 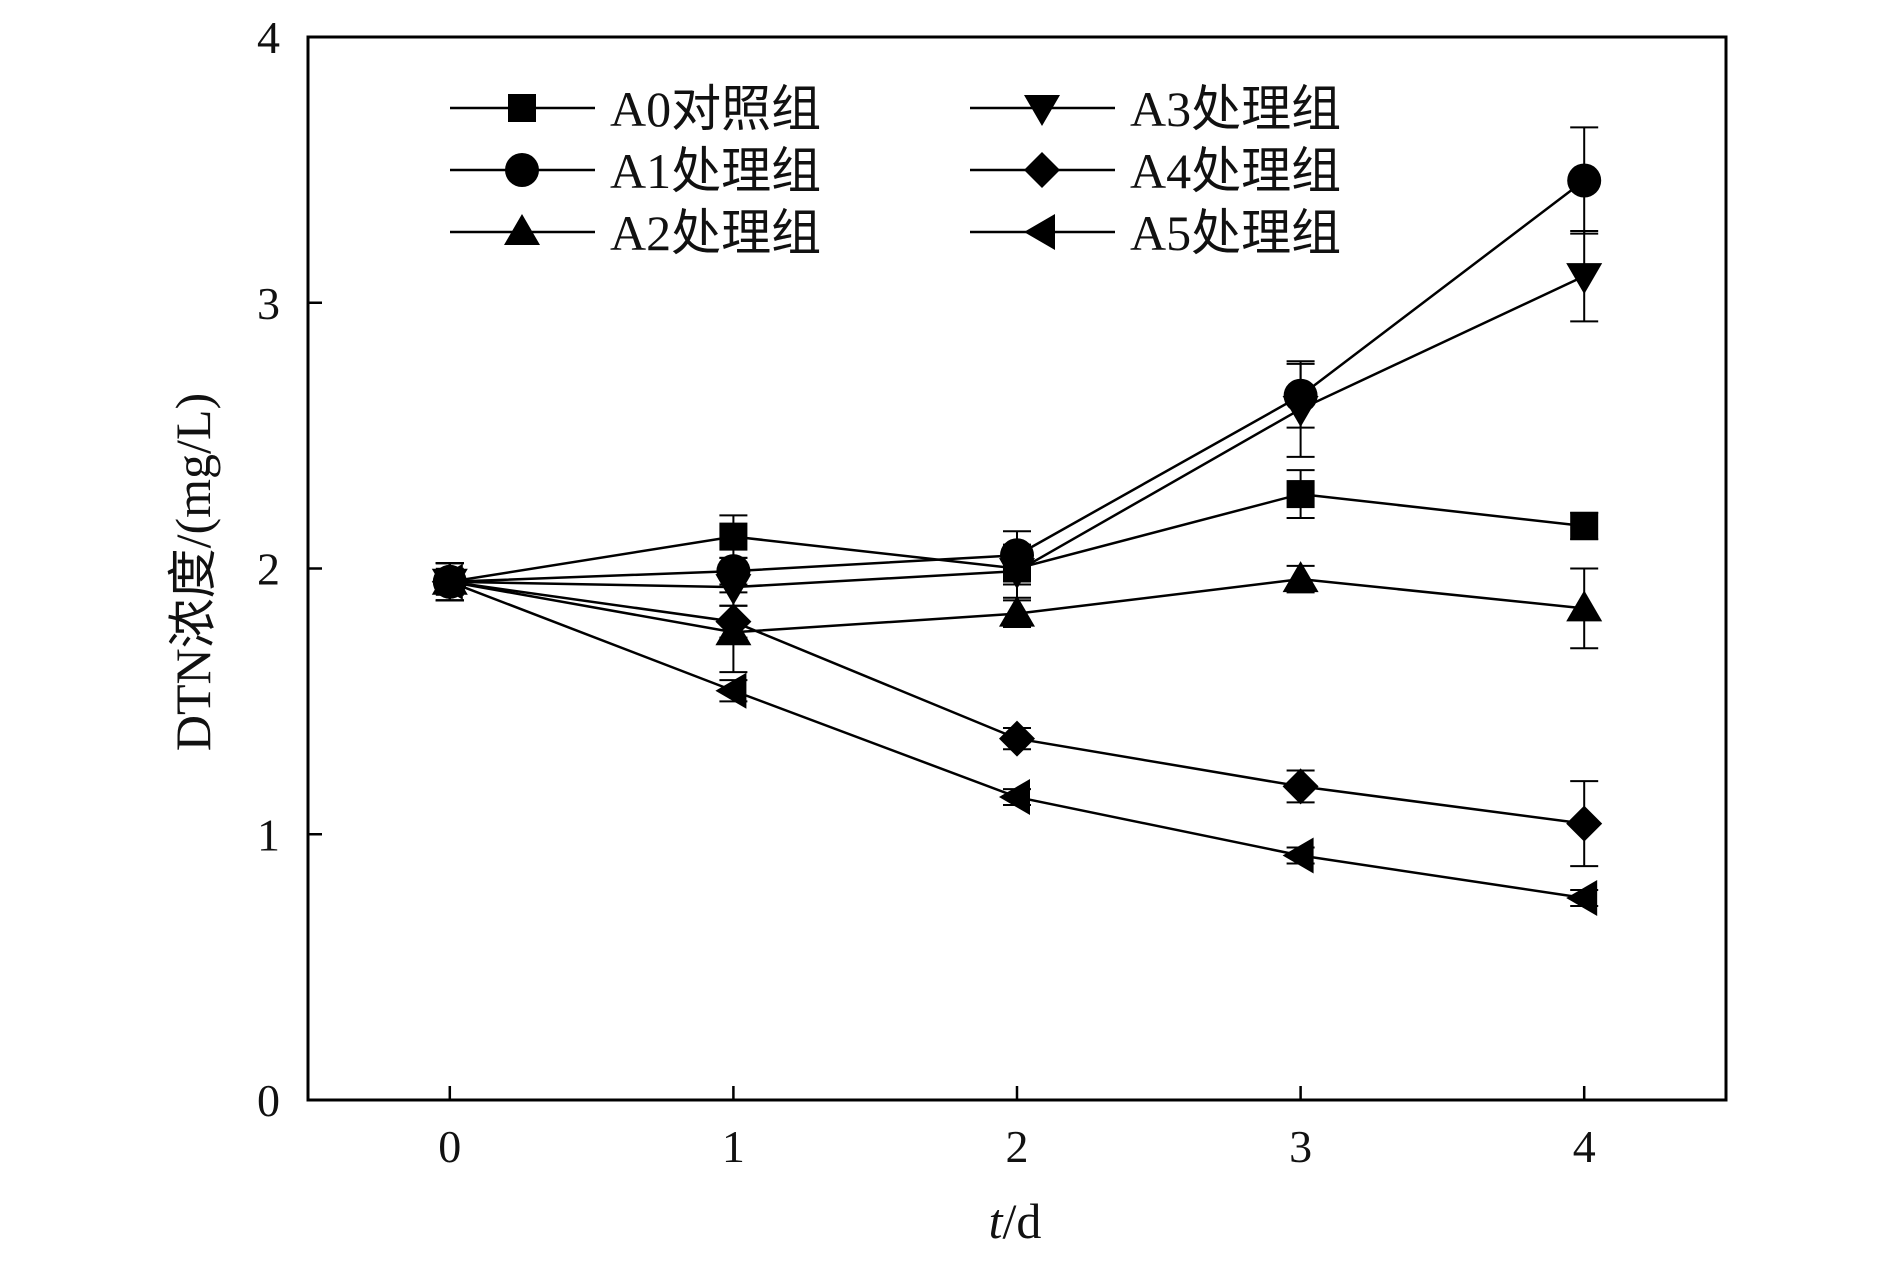 What do you see at coordinates (193, 572) in the screenshot?
I see `y-axis-title: DTN浓度/(mg/L)` at bounding box center [193, 572].